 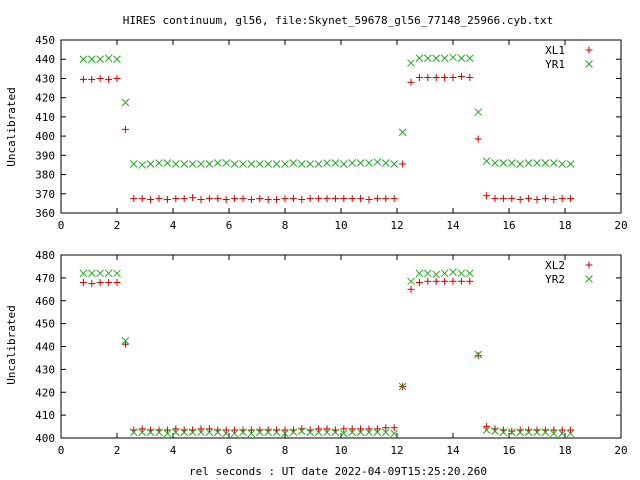 I want to click on top-panel-ylabel: Uncalibrated, so click(x=11, y=126).